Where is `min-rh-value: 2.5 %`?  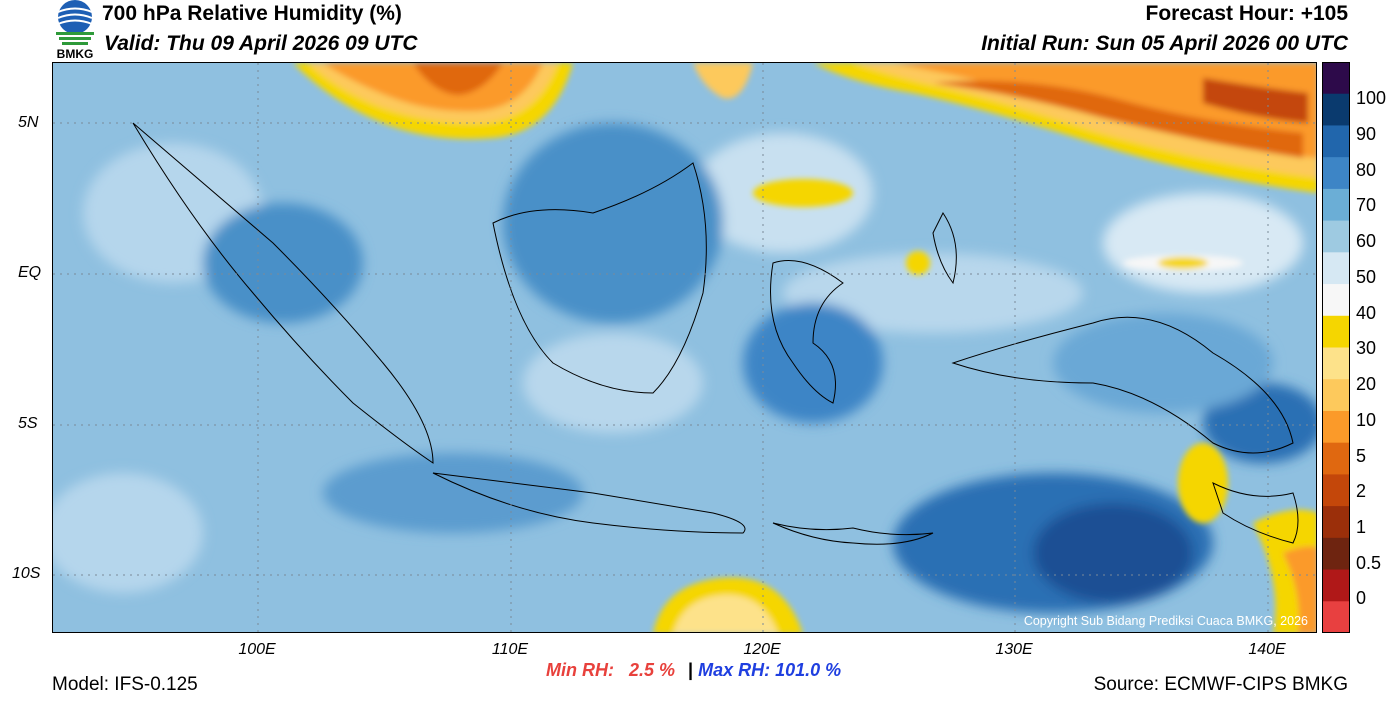 min-rh-value: 2.5 % is located at coordinates (652, 670).